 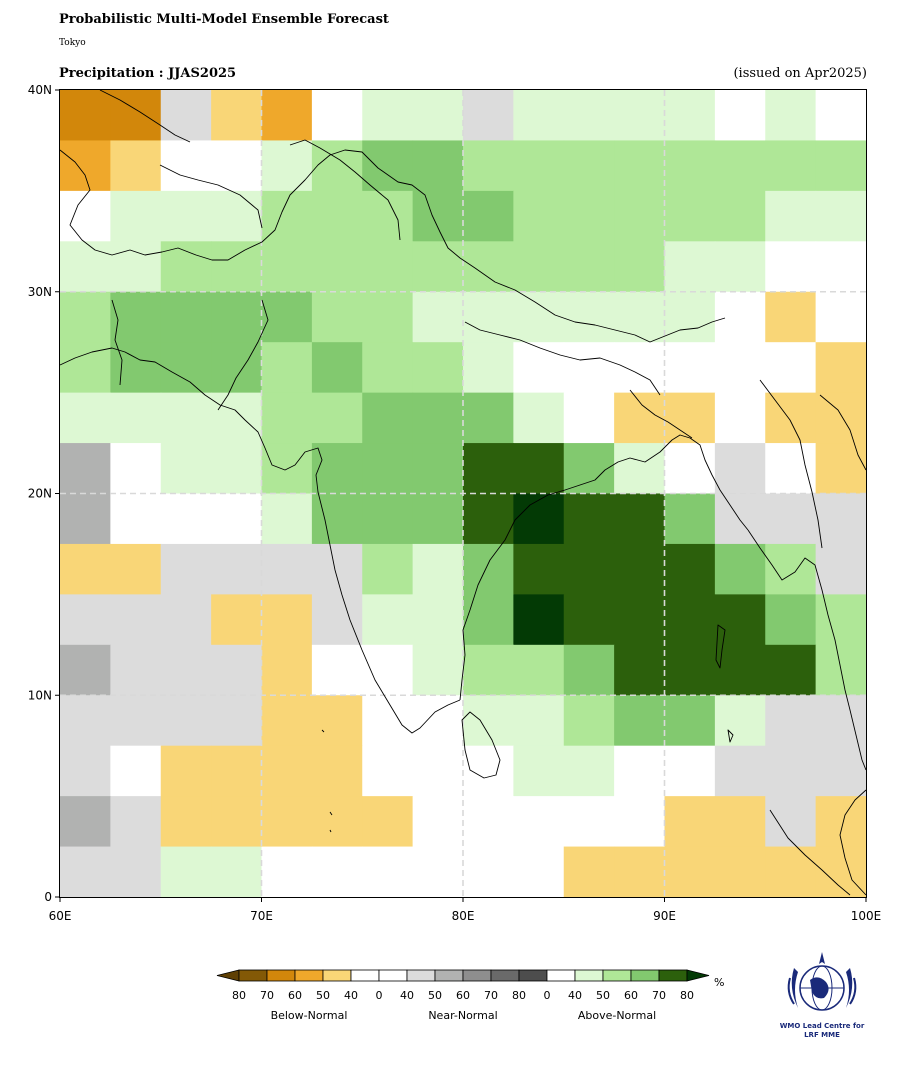 I want to click on coastline-sri-lanka, so click(x=481, y=745).